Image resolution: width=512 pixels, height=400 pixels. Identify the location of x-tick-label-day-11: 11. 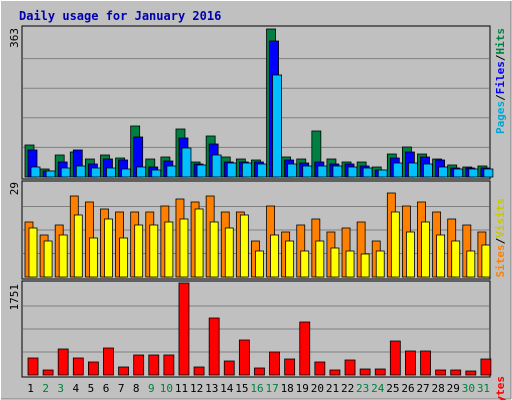
(181, 388).